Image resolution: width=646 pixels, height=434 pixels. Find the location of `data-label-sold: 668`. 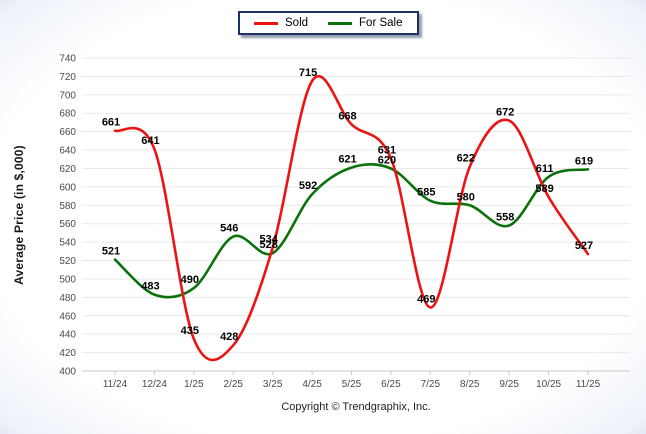

data-label-sold: 668 is located at coordinates (347, 116).